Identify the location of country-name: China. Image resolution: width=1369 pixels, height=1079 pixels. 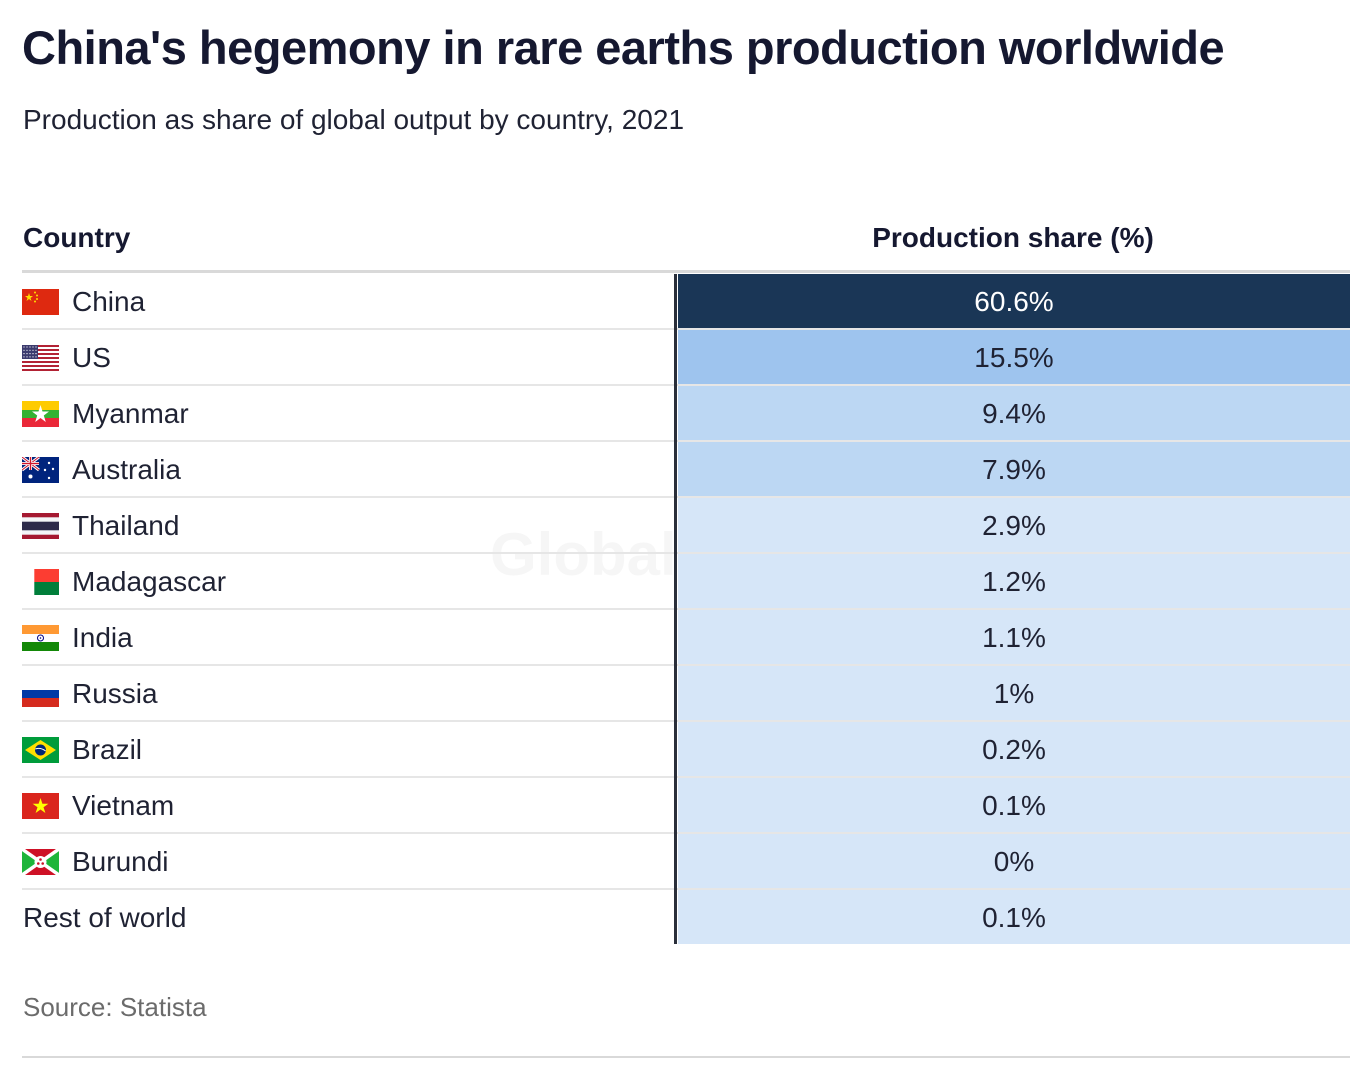
(109, 301).